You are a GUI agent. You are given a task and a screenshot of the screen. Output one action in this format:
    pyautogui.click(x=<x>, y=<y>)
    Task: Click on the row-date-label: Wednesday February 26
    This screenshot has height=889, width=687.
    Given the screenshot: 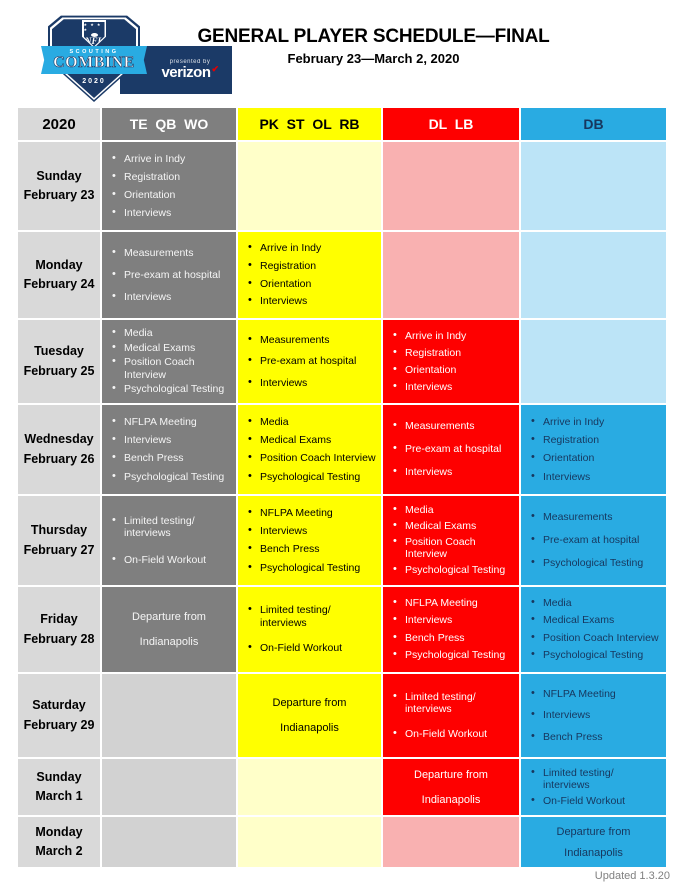 What is the action you would take?
    pyautogui.click(x=59, y=449)
    